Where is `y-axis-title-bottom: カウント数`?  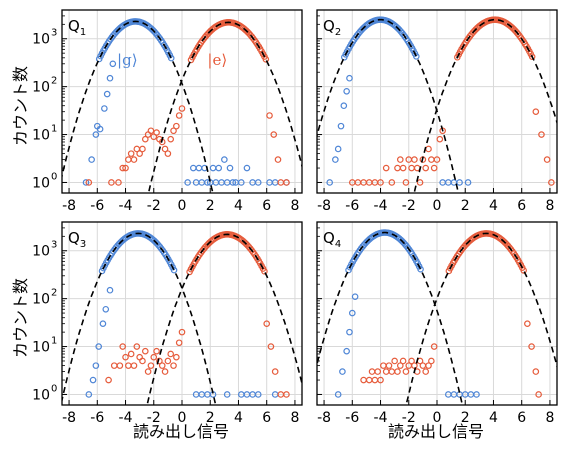
y-axis-title-bottom: カウント数 is located at coordinates (20, 318).